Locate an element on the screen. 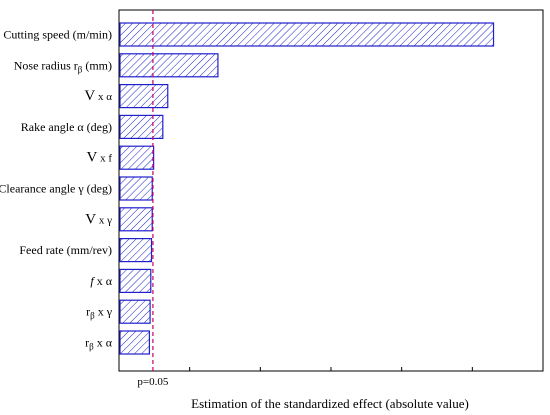  category-label: Clearance angle γ (deg) is located at coordinates (56, 189).